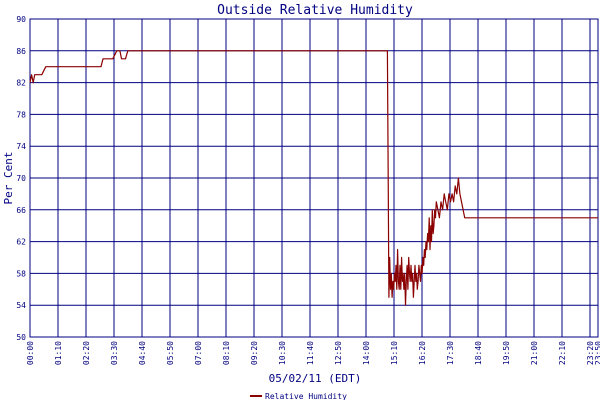 Image resolution: width=600 pixels, height=400 pixels. Describe the element at coordinates (315, 378) in the screenshot. I see `x-axis-title: 05/02/11 (EDT)` at that location.